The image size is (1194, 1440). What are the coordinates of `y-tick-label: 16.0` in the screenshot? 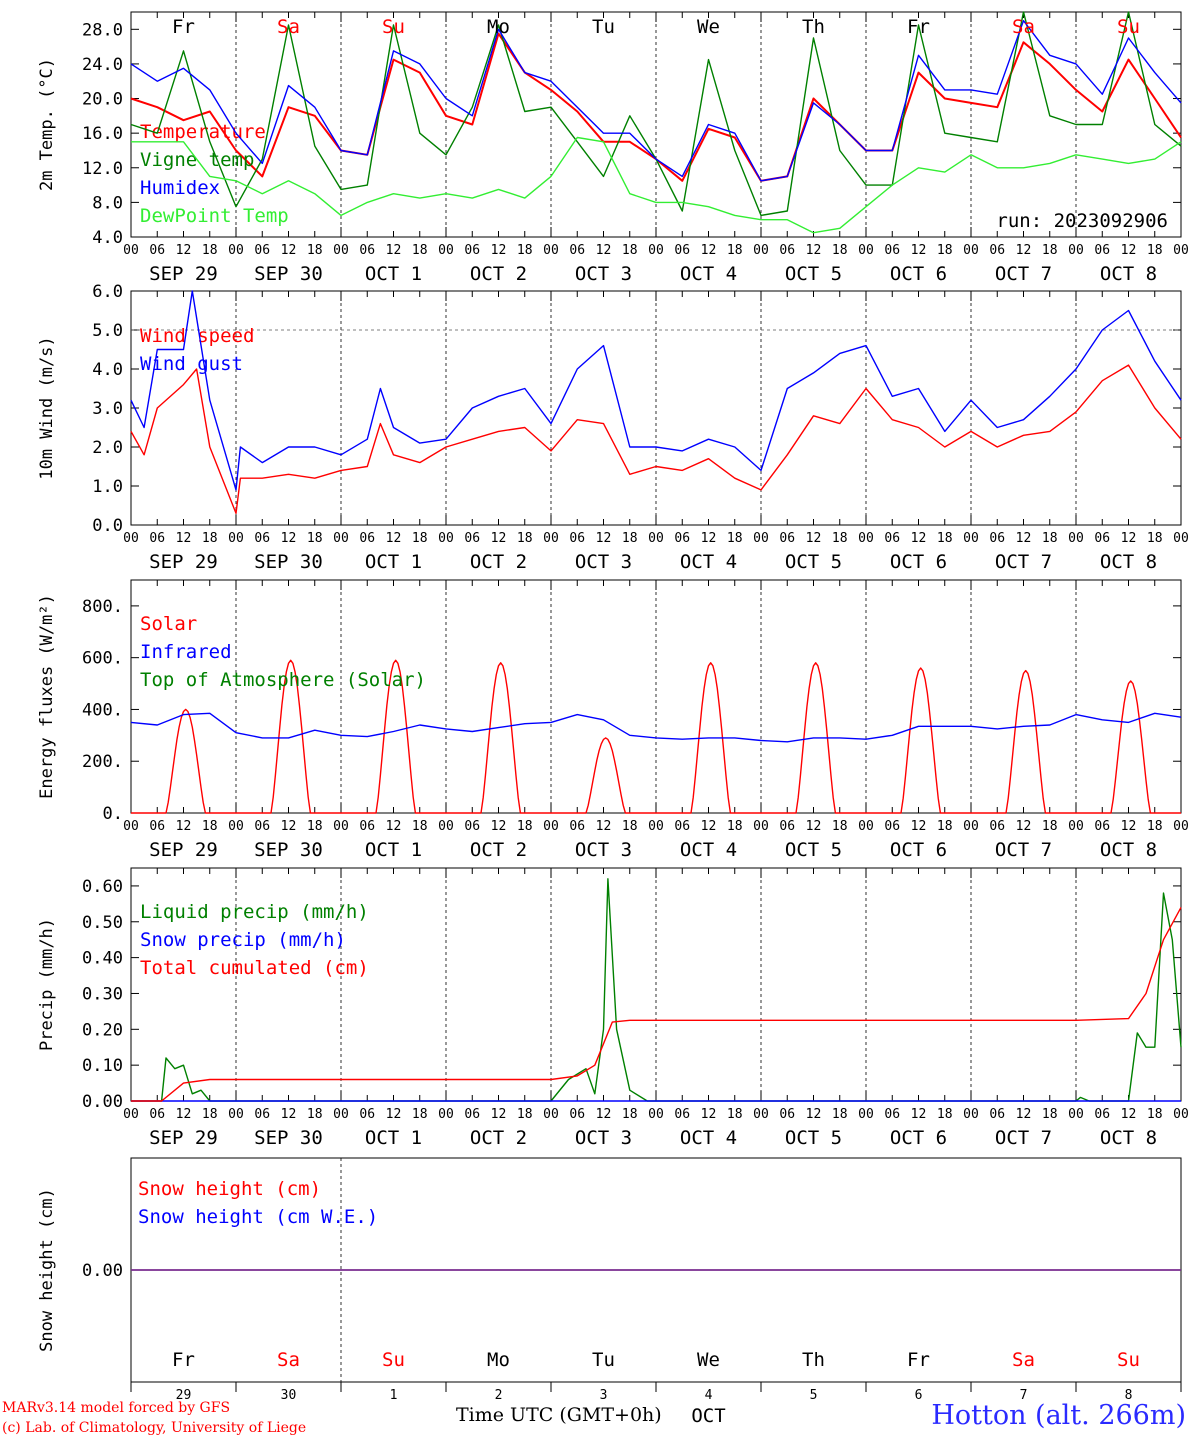 It's located at (102, 134).